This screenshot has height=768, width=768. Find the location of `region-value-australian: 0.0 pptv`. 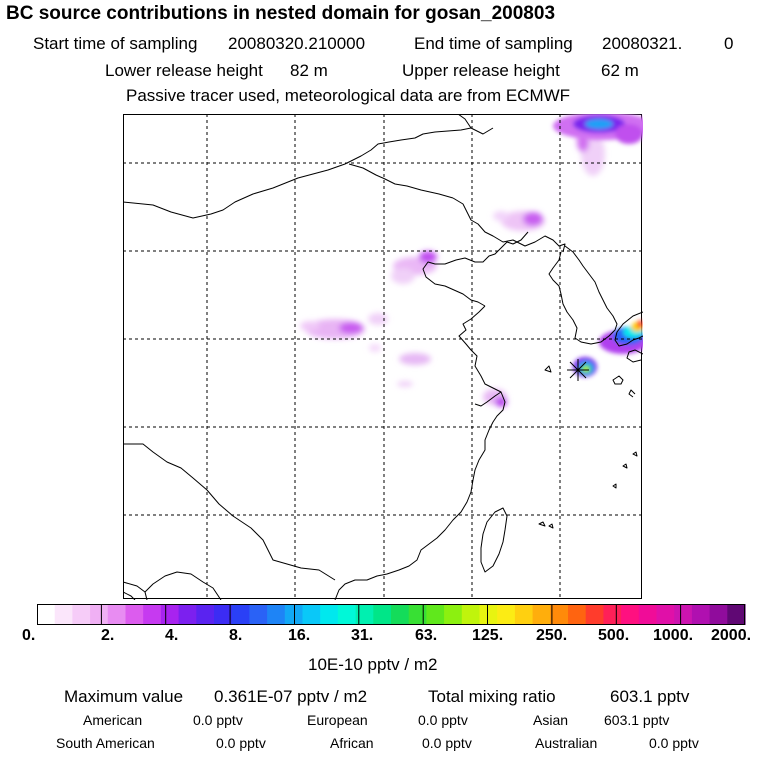

region-value-australian: 0.0 pptv is located at coordinates (674, 743).